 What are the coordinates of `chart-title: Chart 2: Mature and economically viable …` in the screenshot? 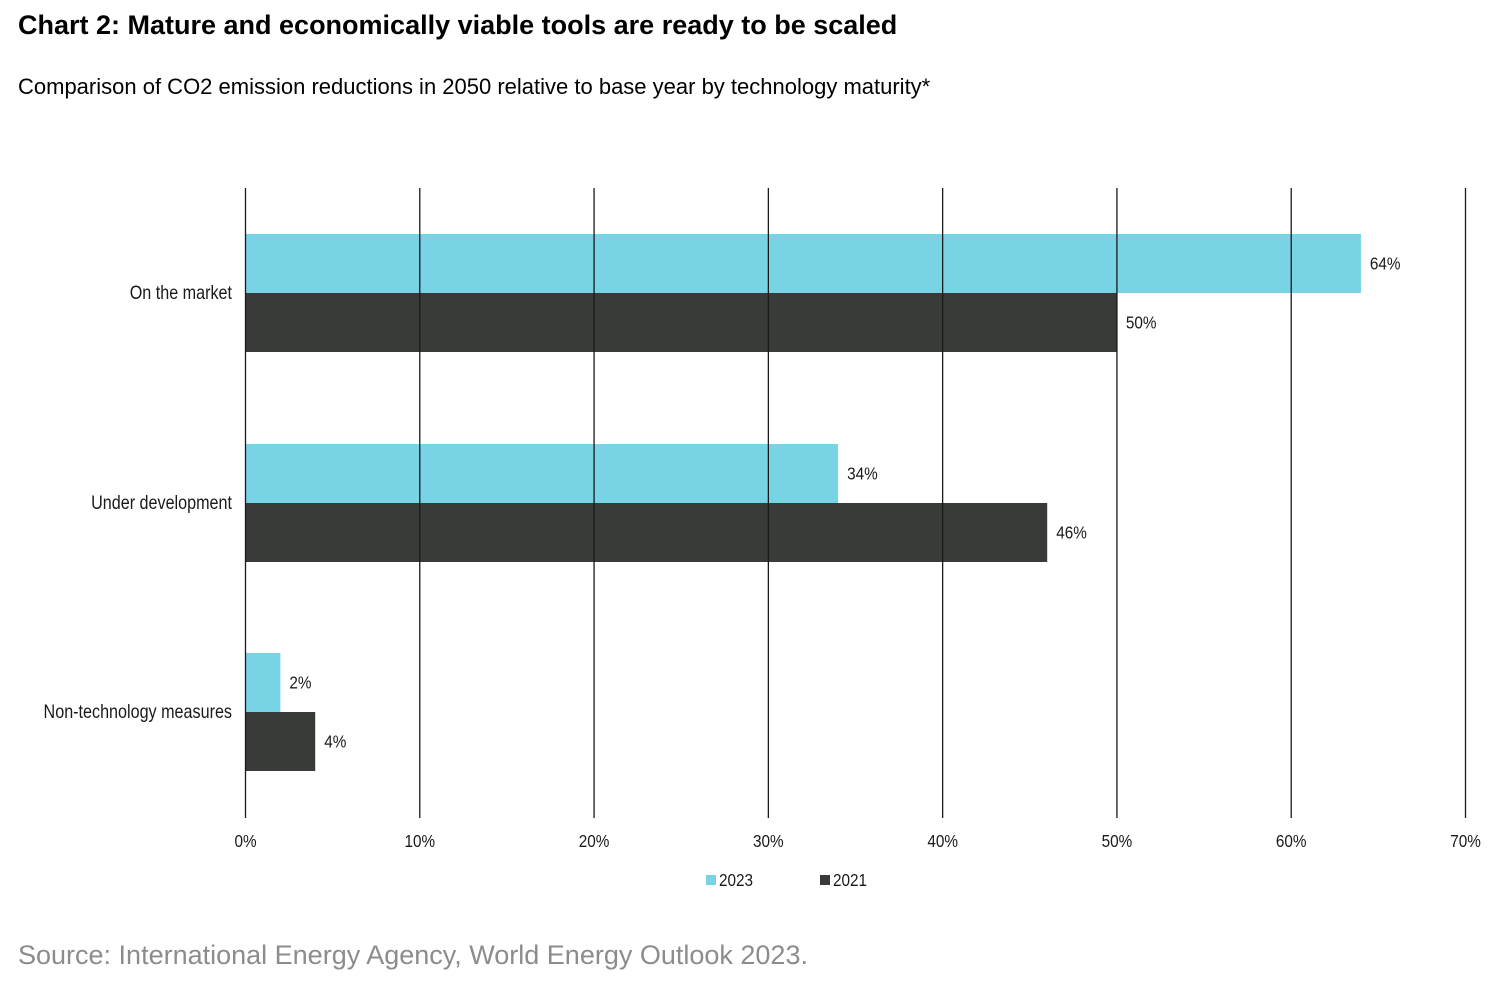 It's located at (458, 25).